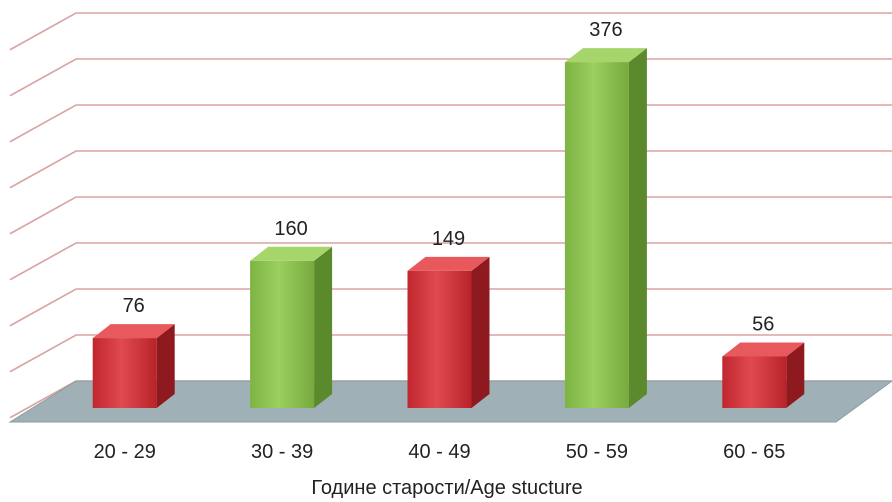  Describe the element at coordinates (282, 452) in the screenshot. I see `x-tick-label: 30 - 39` at that location.